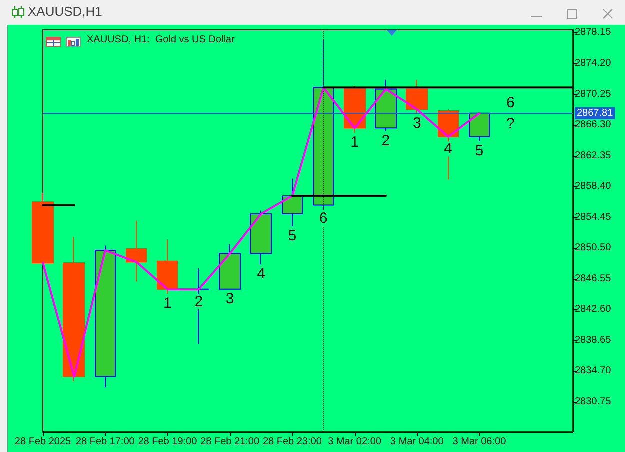 This screenshot has width=625, height=452. I want to click on y-tick-label: 2854.45, so click(593, 217).